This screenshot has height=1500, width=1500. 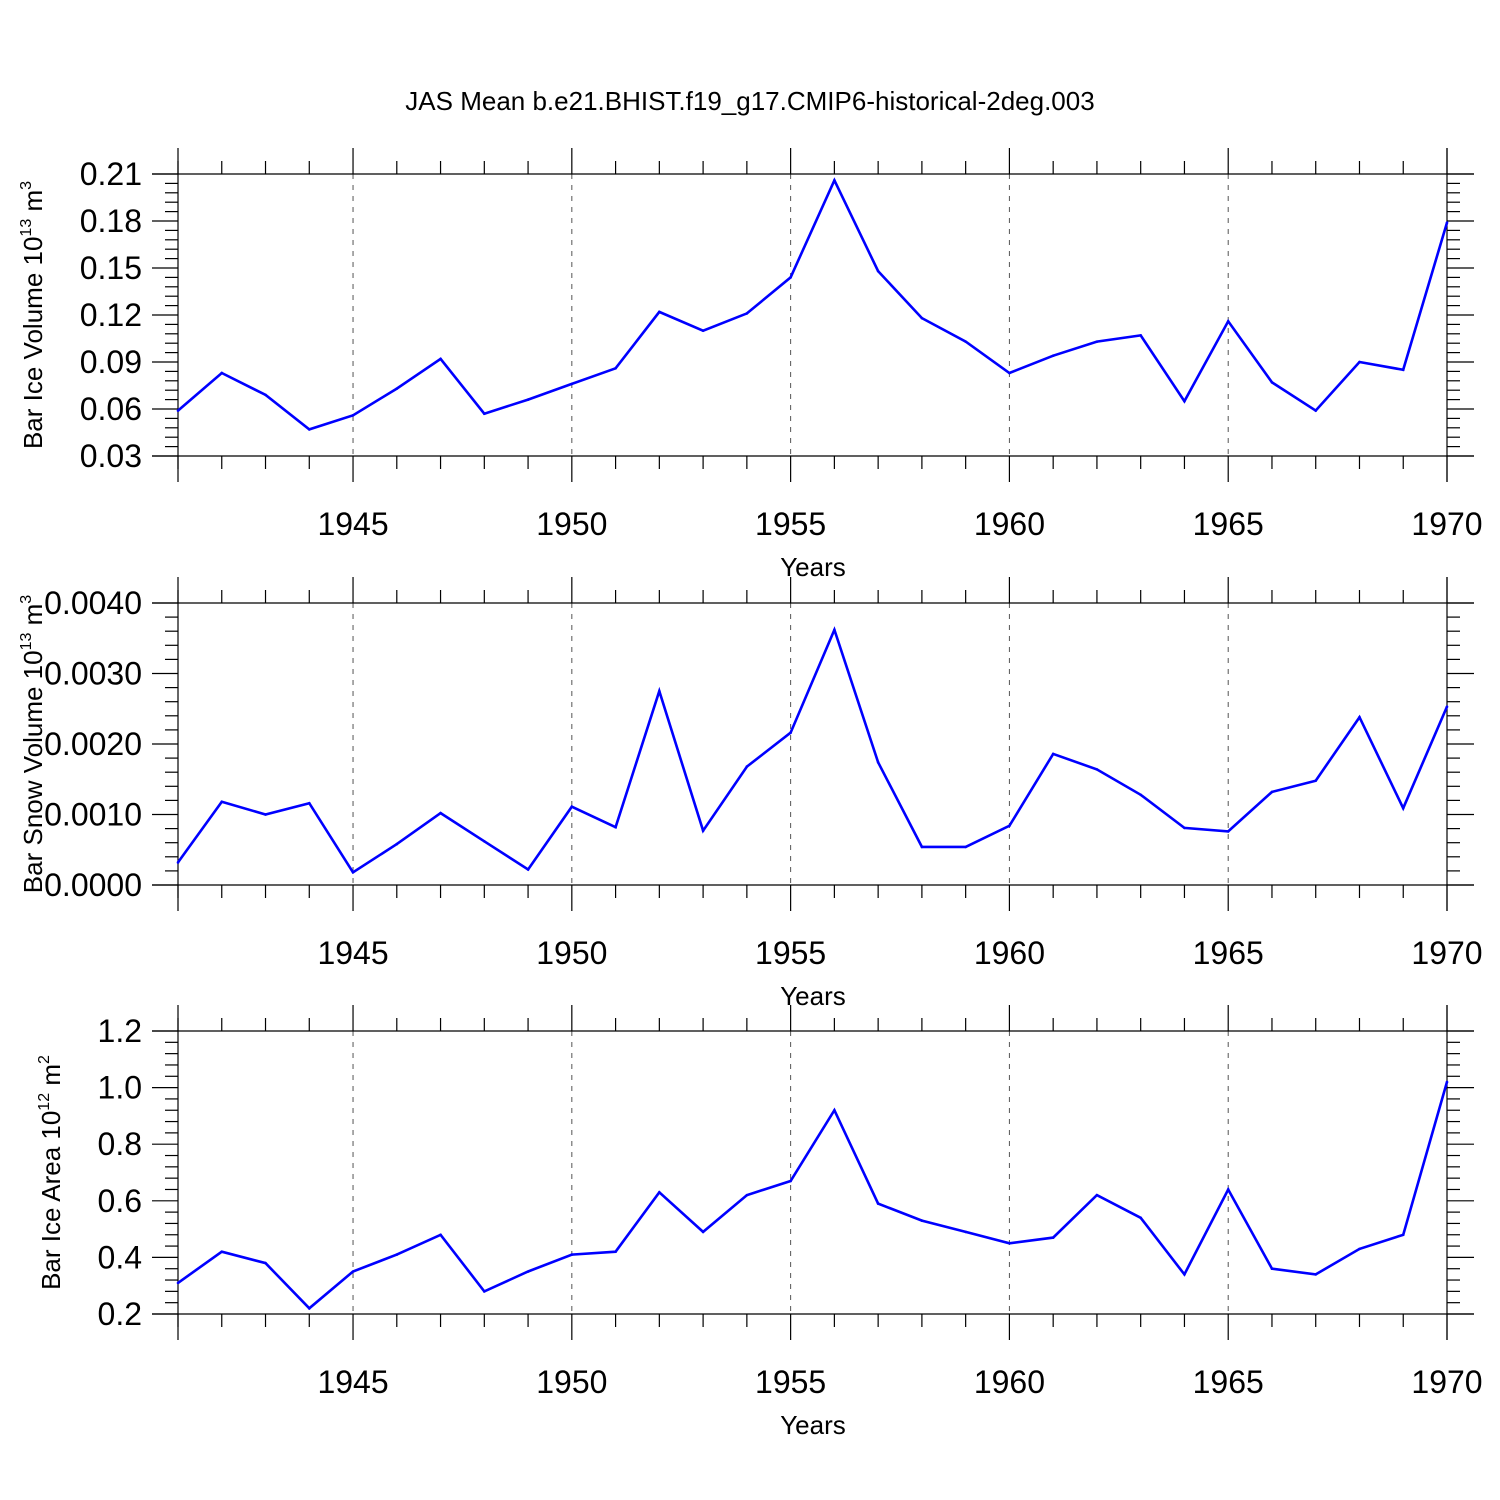 What do you see at coordinates (93, 744) in the screenshot?
I see `y-tick-label: 0.0020` at bounding box center [93, 744].